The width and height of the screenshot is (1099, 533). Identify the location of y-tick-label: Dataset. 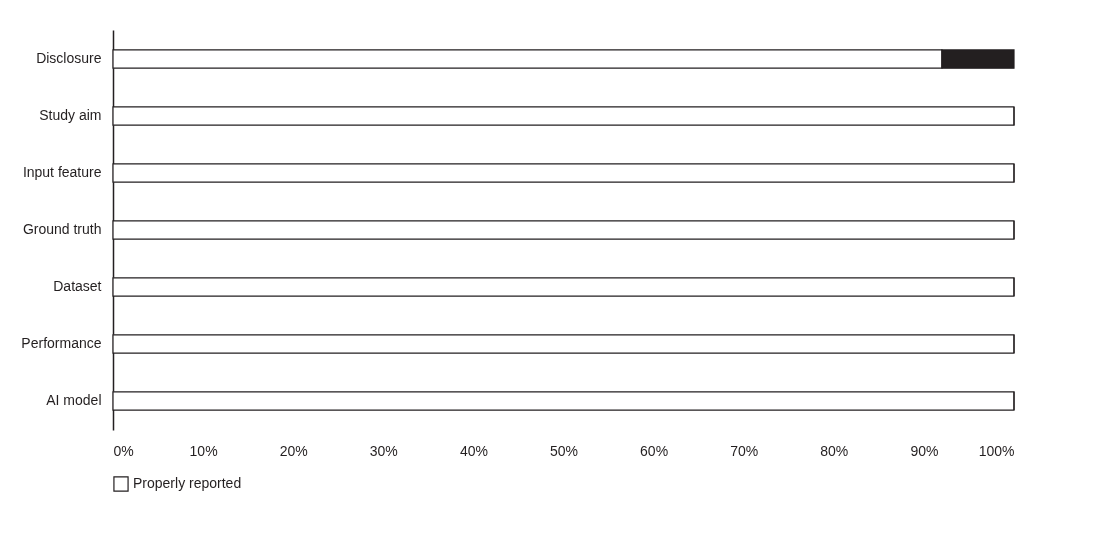
(77, 285).